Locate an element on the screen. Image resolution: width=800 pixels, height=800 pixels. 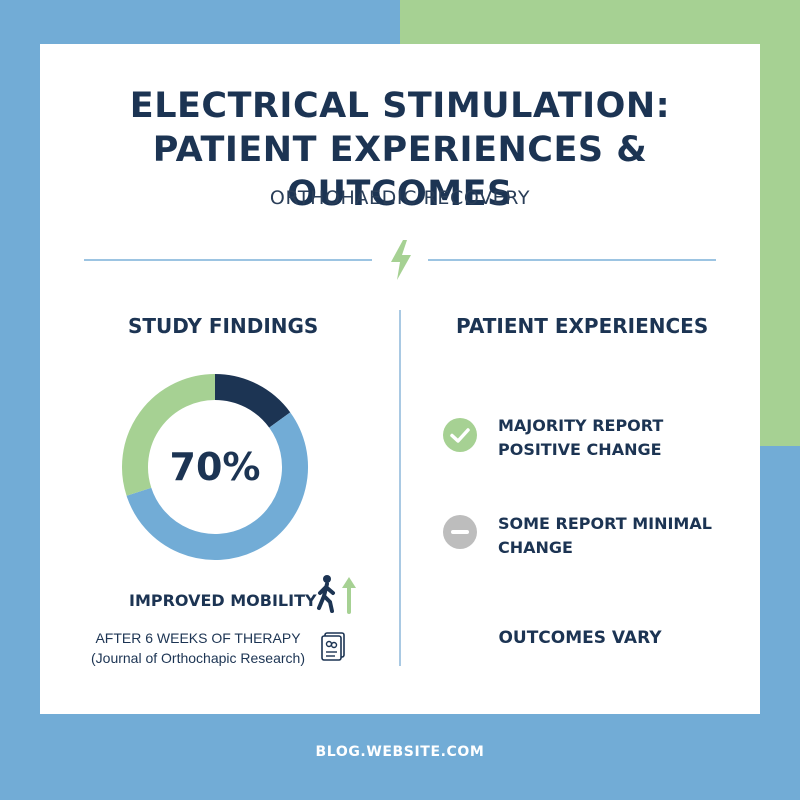
title-line-1: ELECTRICAL STIMULATION: is located at coordinates (400, 106).